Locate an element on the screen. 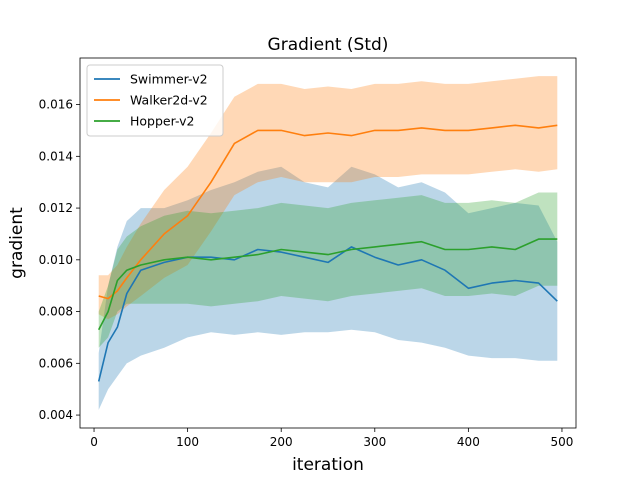  x-axis-label: iteration is located at coordinates (328, 465).